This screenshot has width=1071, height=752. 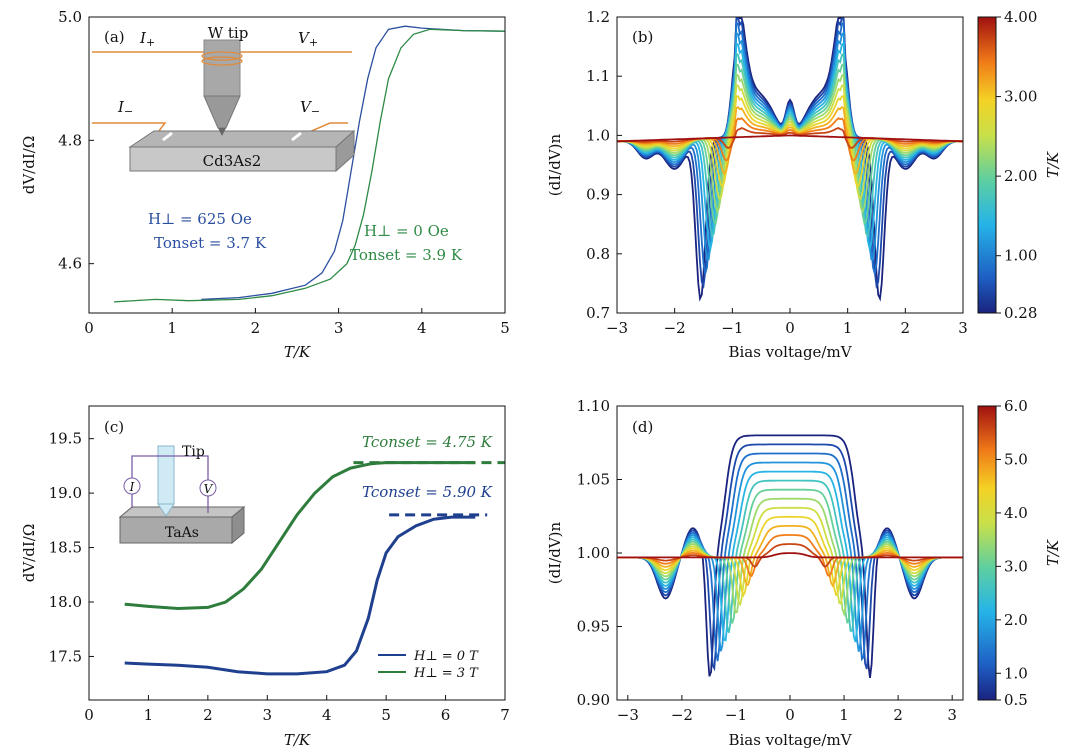 I want to click on annotation-green-onset: Tconset = 4.75 K, so click(x=427, y=442).